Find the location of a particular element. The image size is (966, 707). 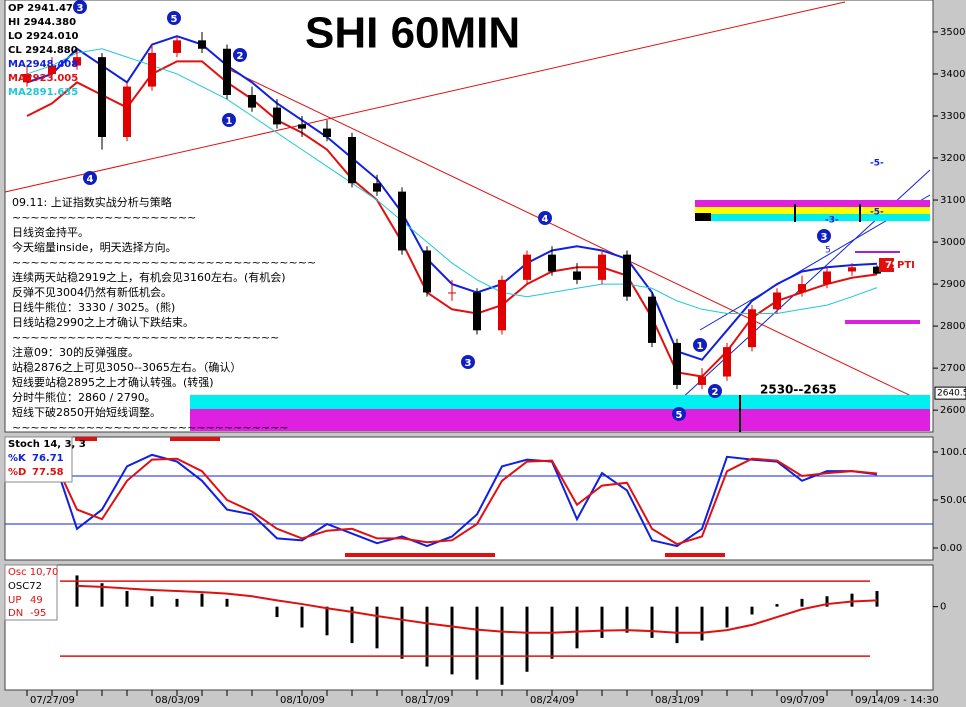

y-tick-label: 100.0 is located at coordinates (953, 452).